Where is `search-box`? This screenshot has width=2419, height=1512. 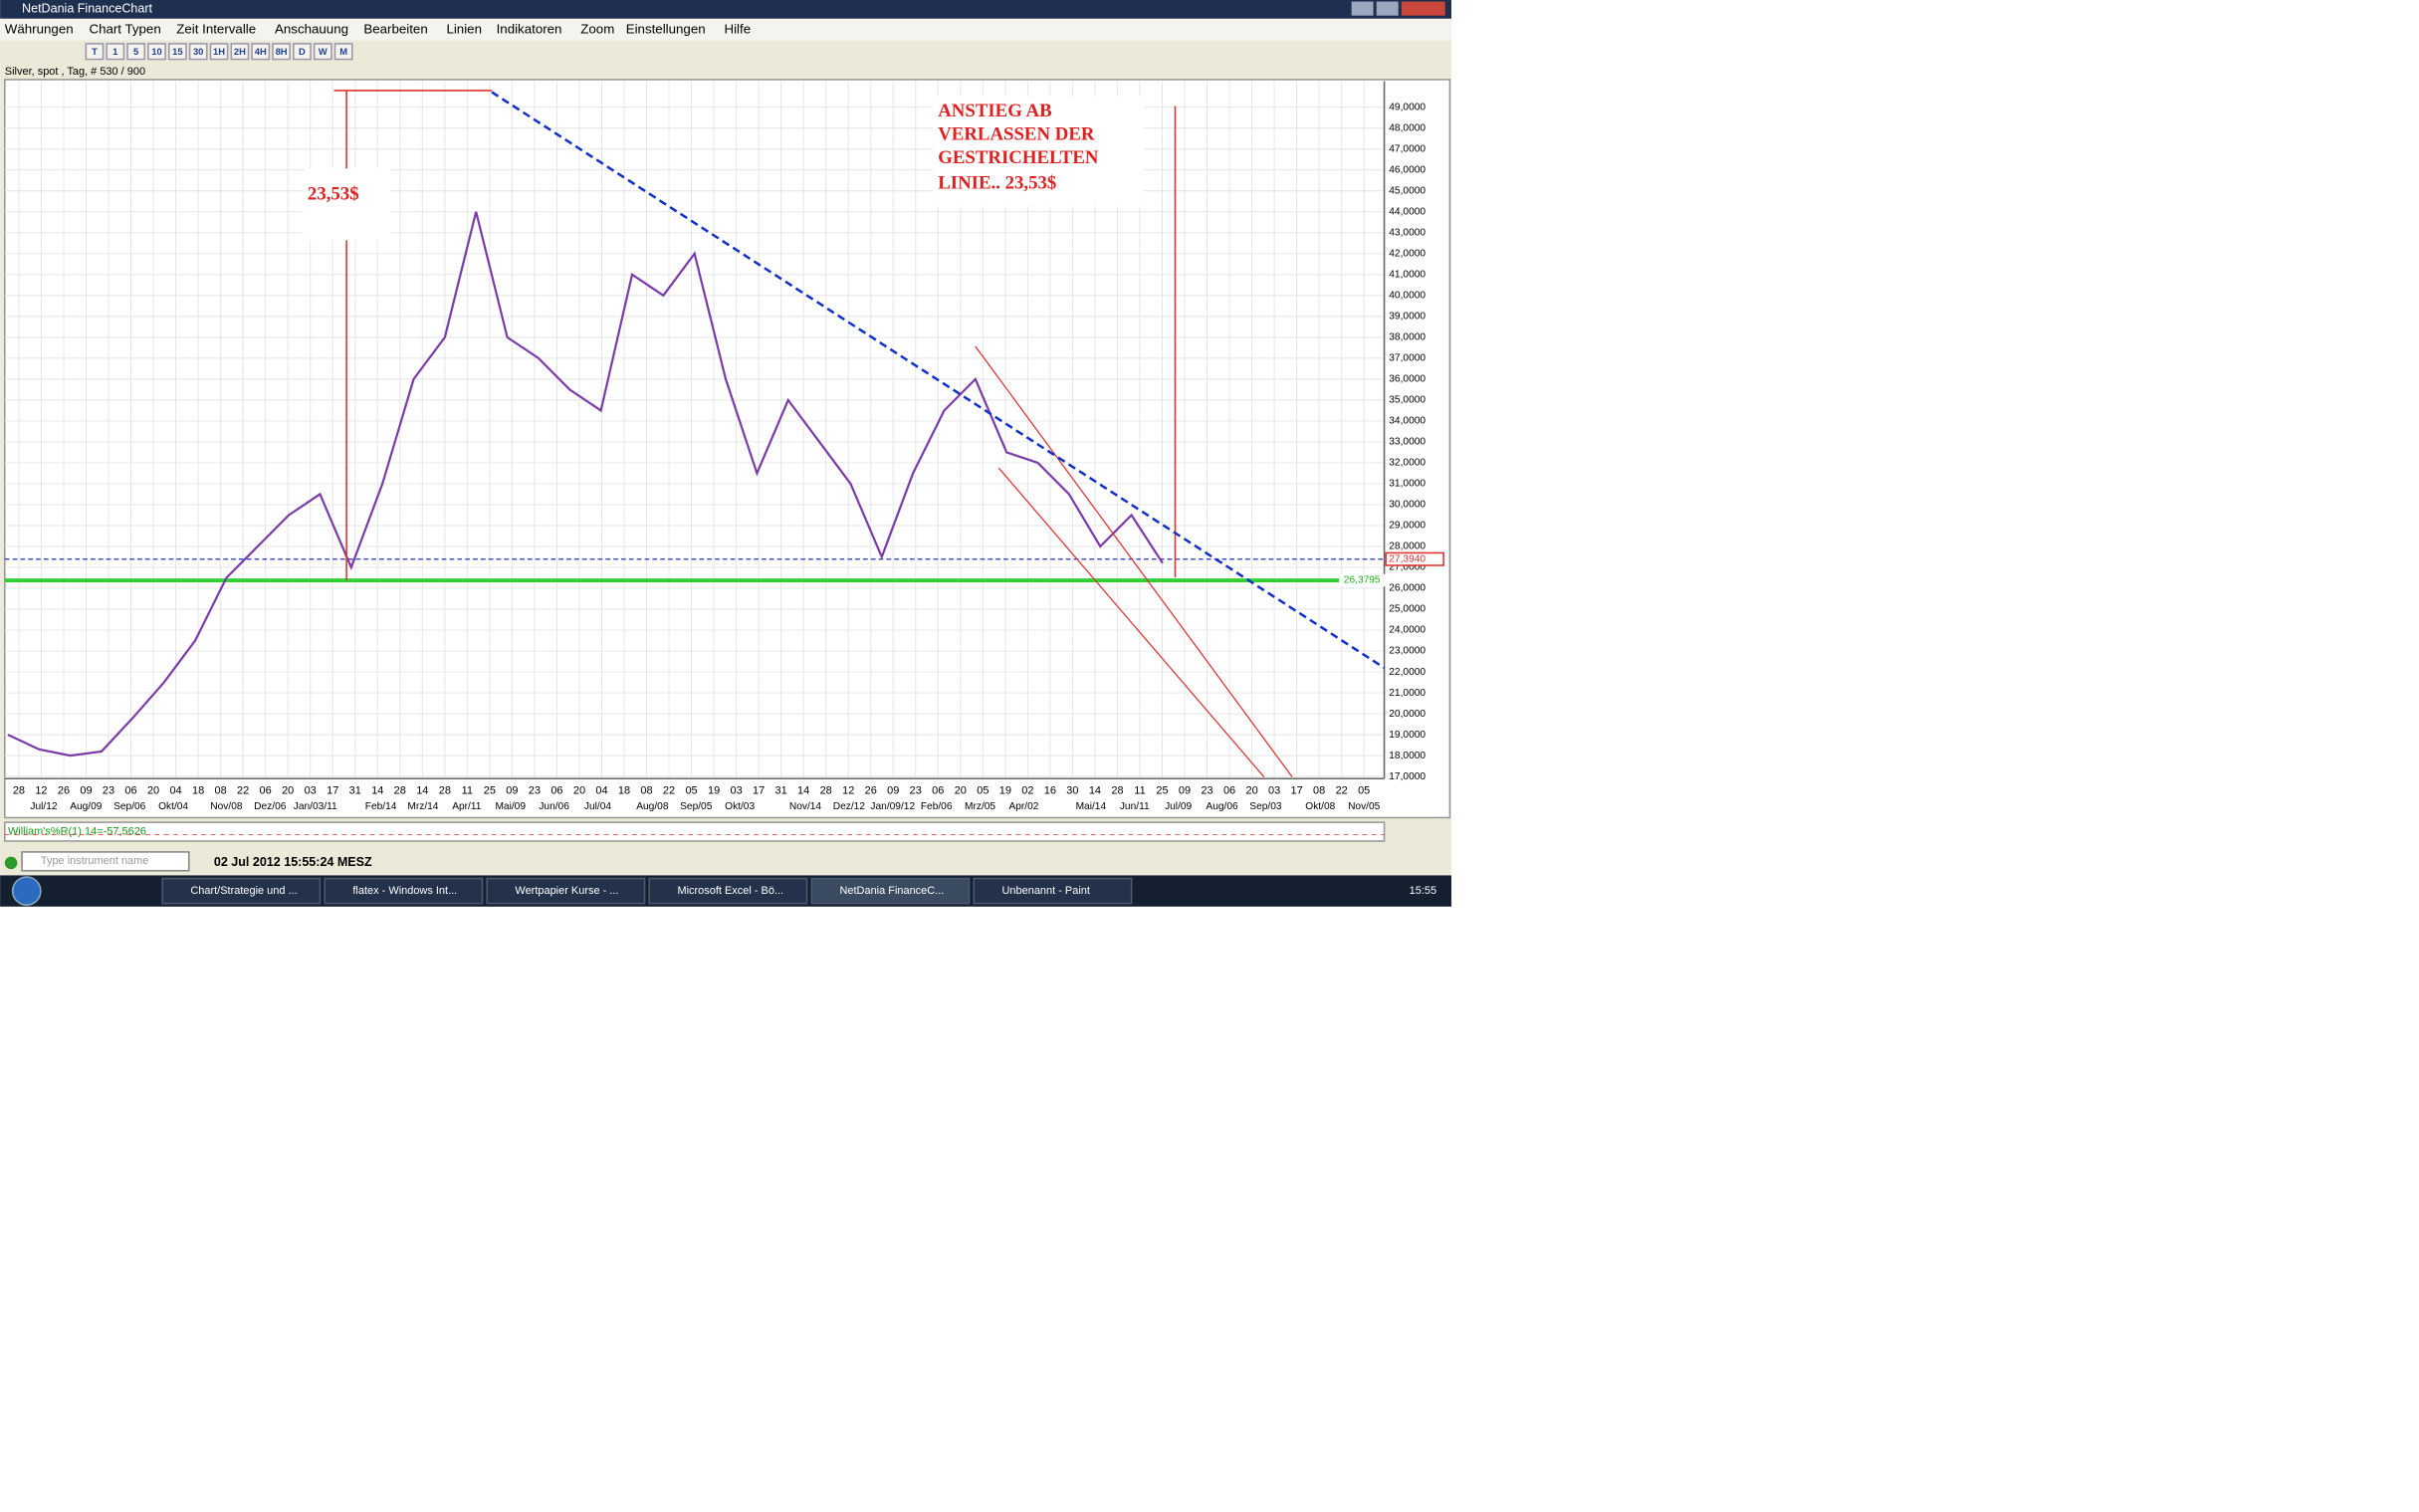
search-box is located at coordinates (105, 861).